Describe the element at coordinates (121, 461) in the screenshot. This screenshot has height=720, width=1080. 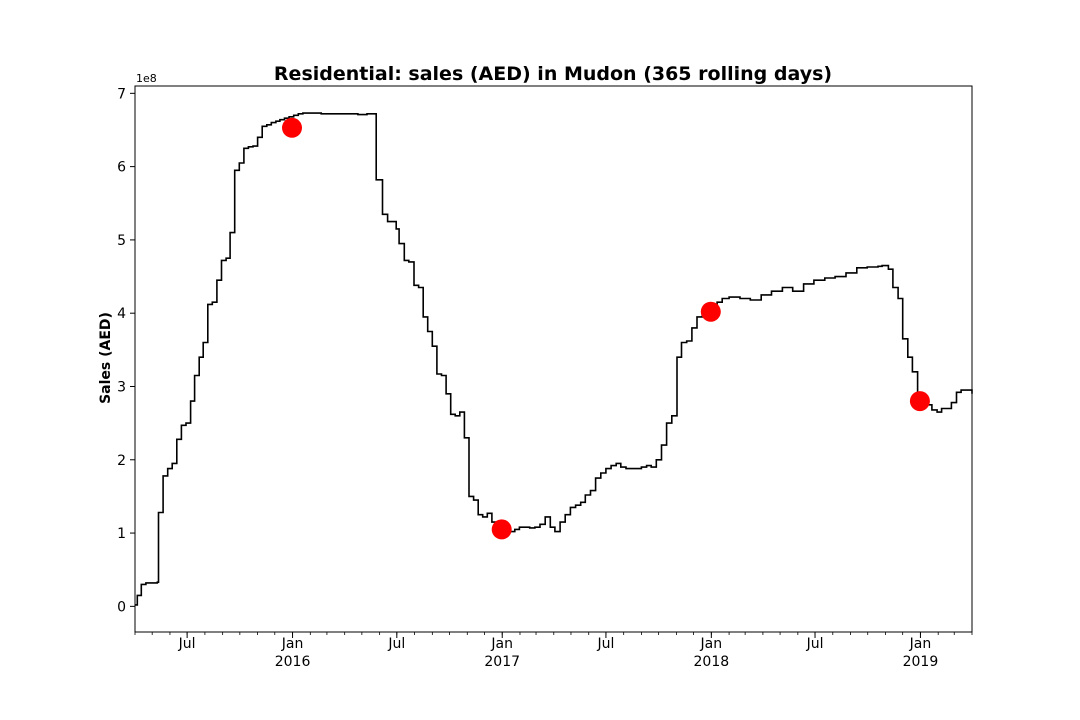
I see `y-tick-label: 2` at that location.